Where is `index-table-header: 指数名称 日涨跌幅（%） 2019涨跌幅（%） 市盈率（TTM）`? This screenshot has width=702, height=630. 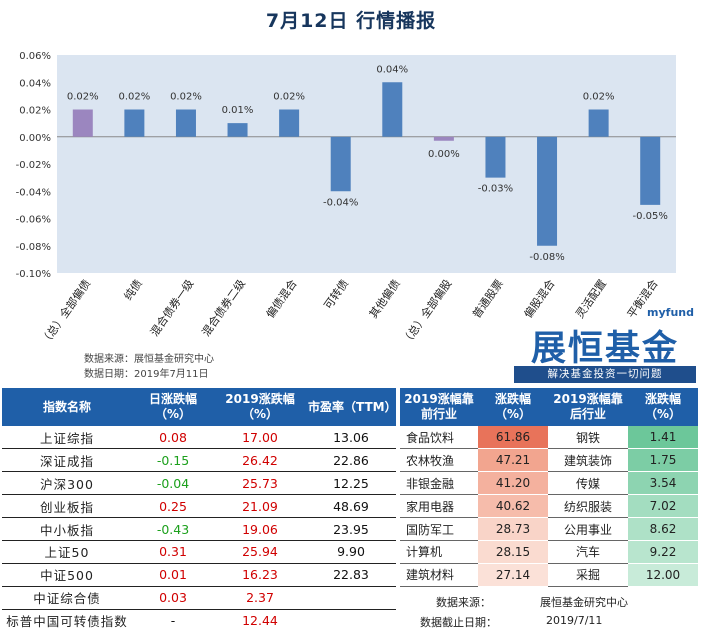
index-table-header: 指数名称 日涨跌幅（%） 2019涨跌幅（%） 市盈率（TTM） is located at coordinates (199, 407).